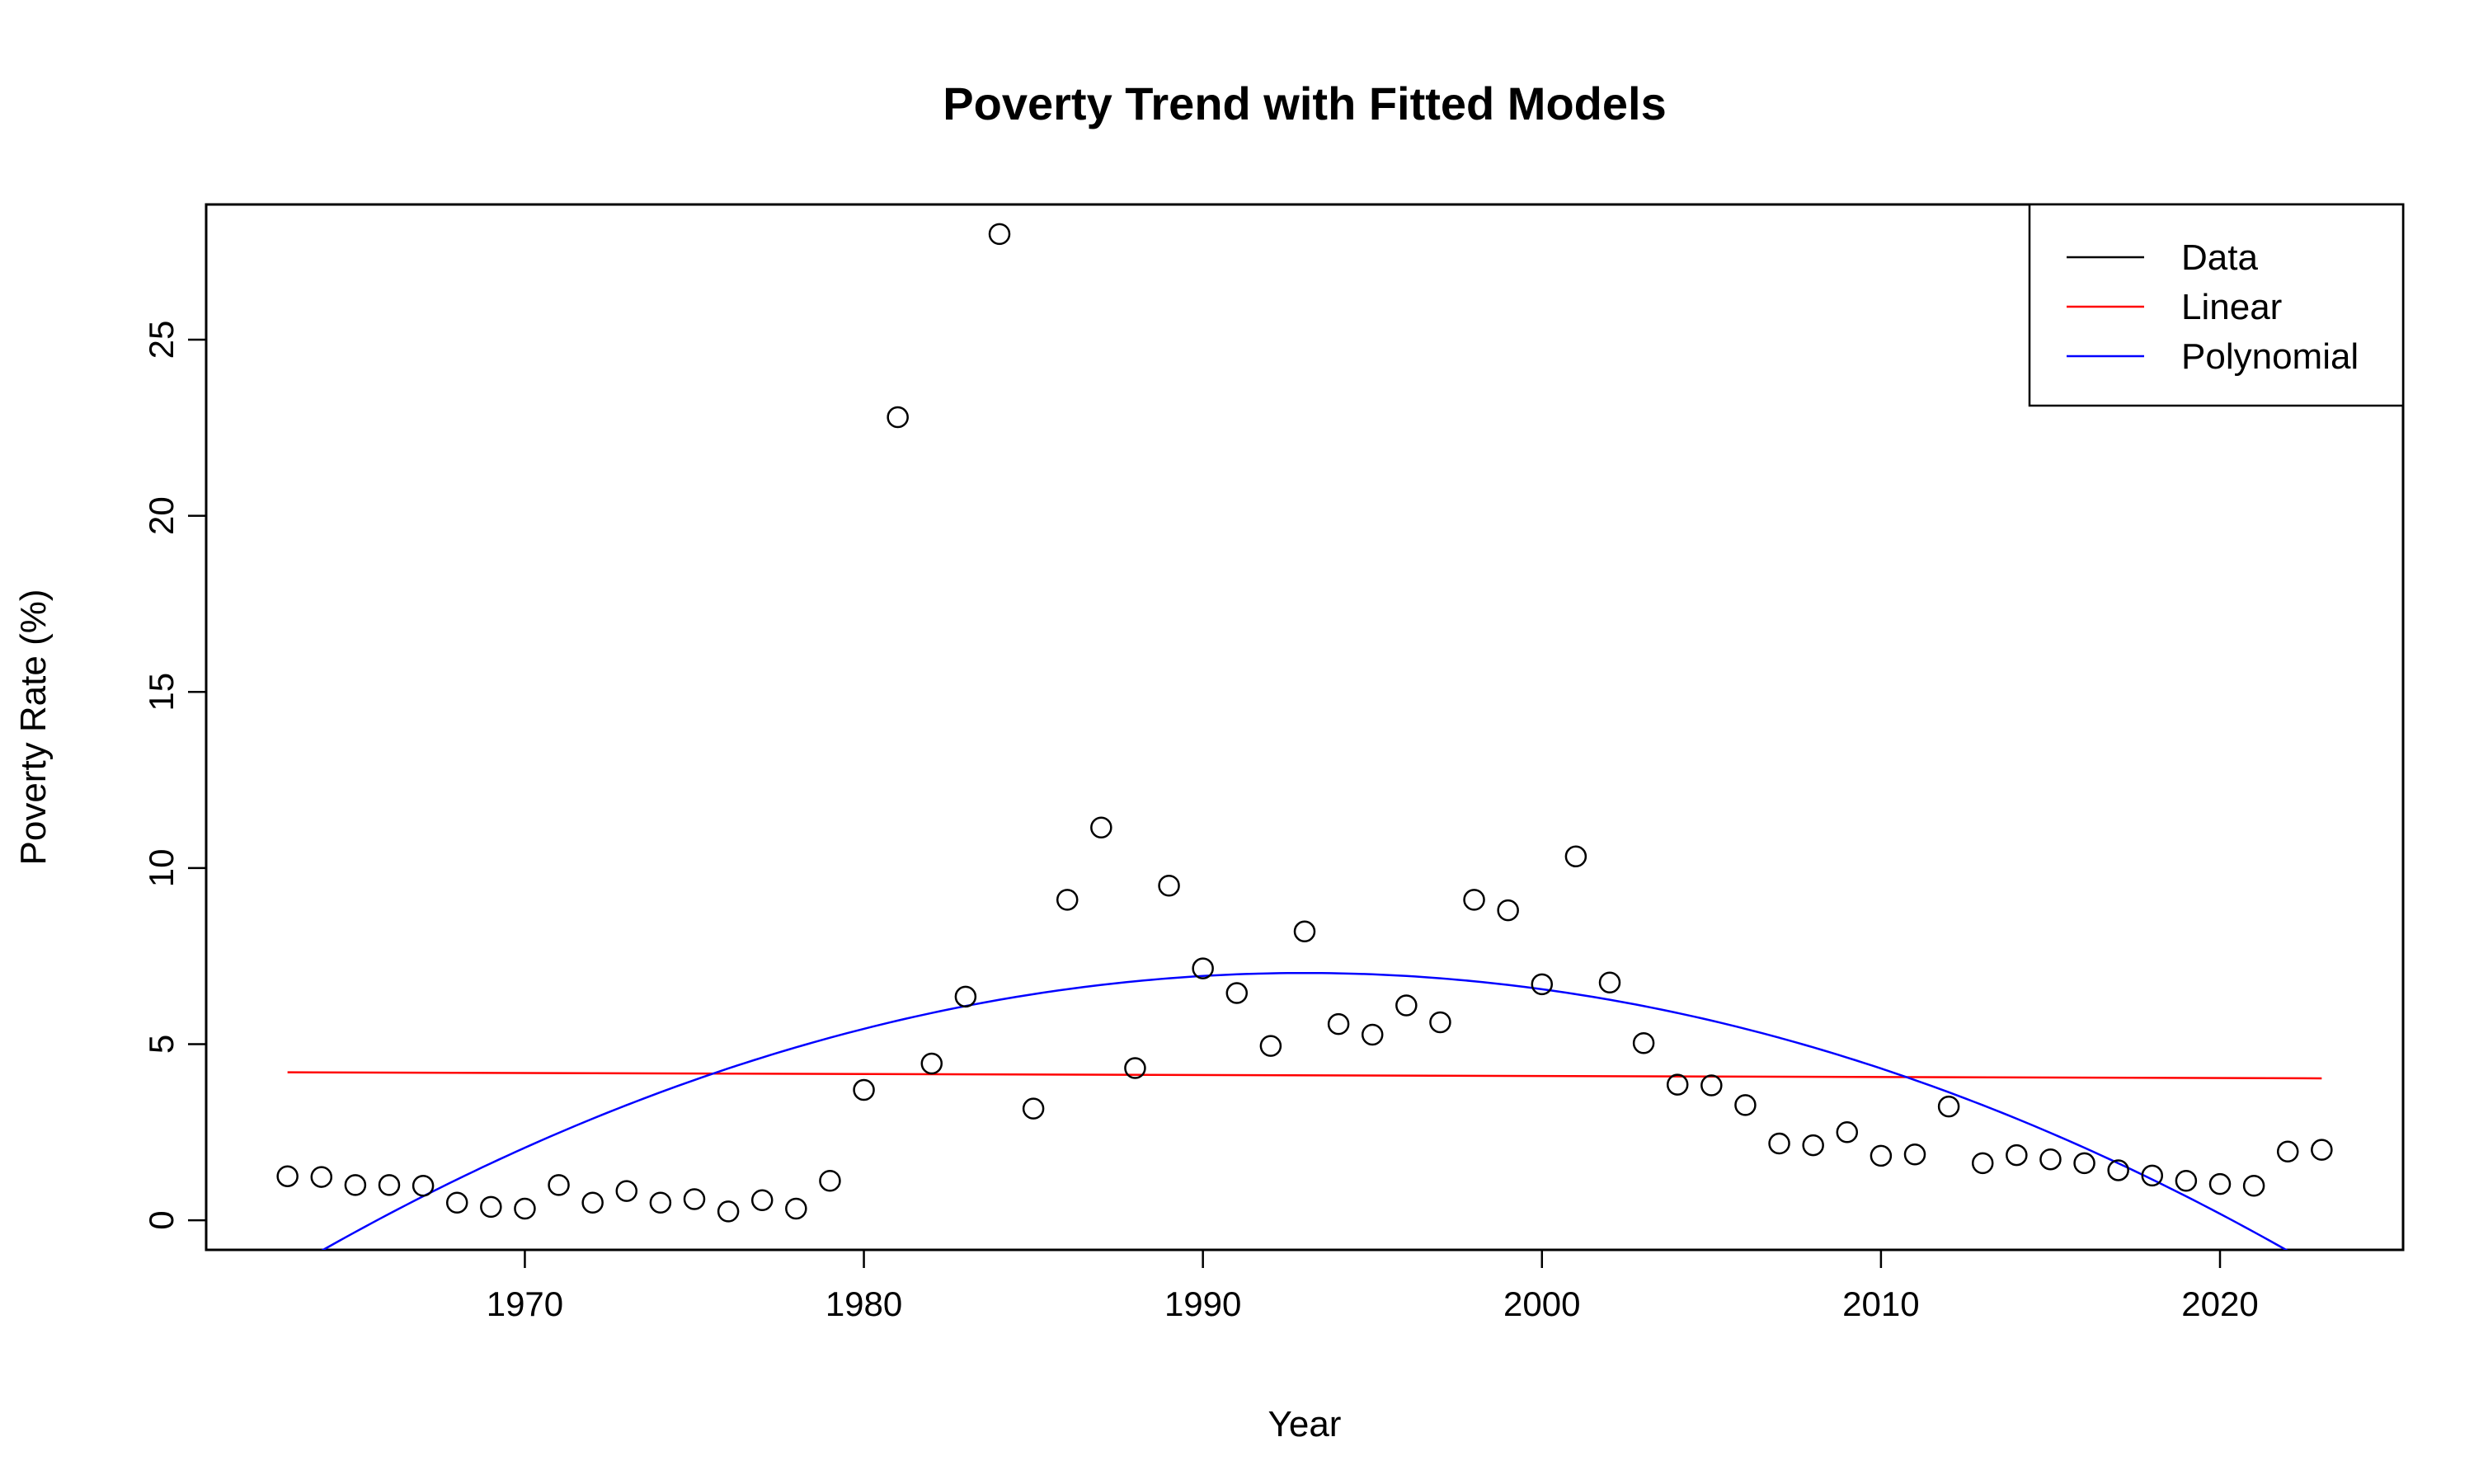  Describe the element at coordinates (1304, 103) in the screenshot. I see `chart-title: Poverty Trend with Fitted Models` at that location.